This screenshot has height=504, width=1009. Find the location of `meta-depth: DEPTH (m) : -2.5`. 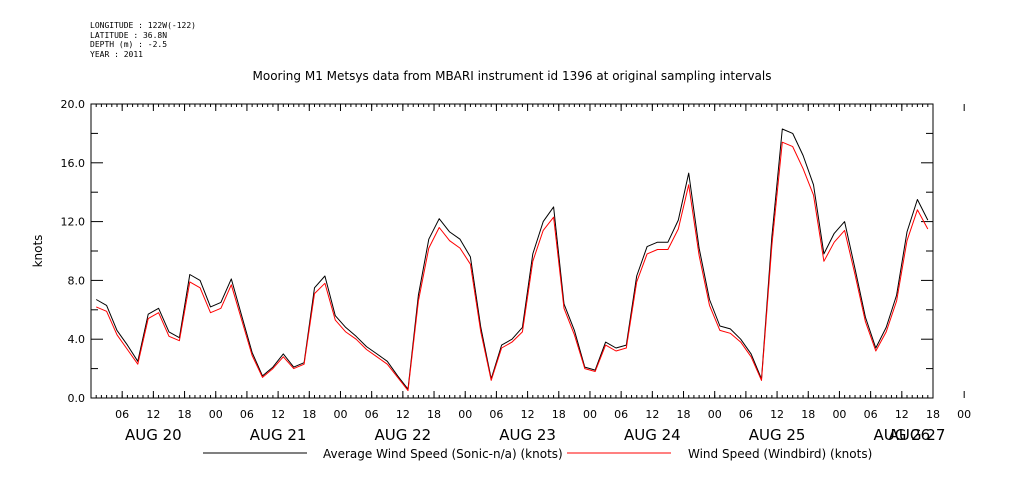

meta-depth: DEPTH (m) : -2.5 is located at coordinates (129, 44).